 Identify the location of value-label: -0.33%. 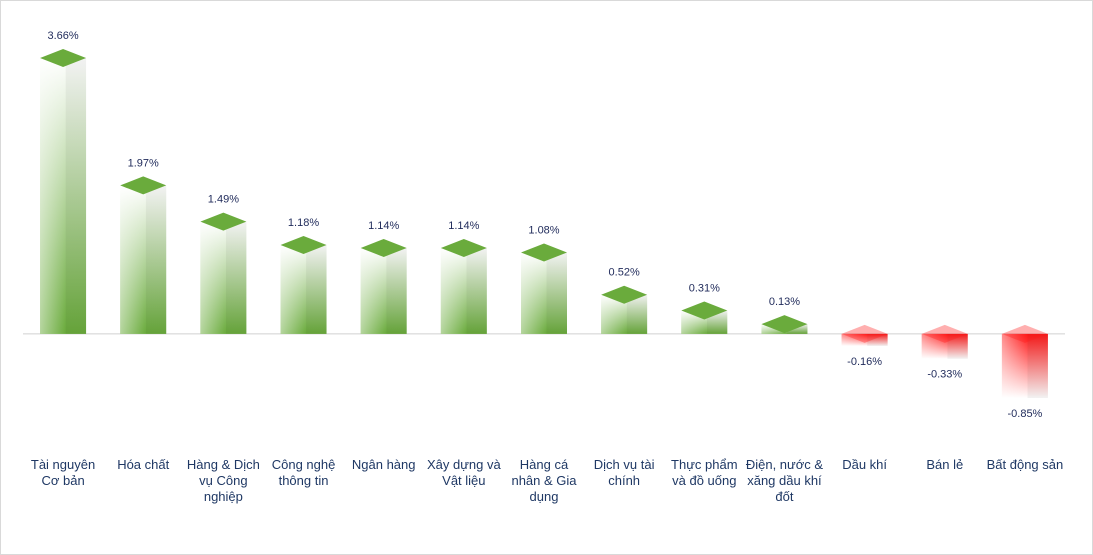
(944, 375).